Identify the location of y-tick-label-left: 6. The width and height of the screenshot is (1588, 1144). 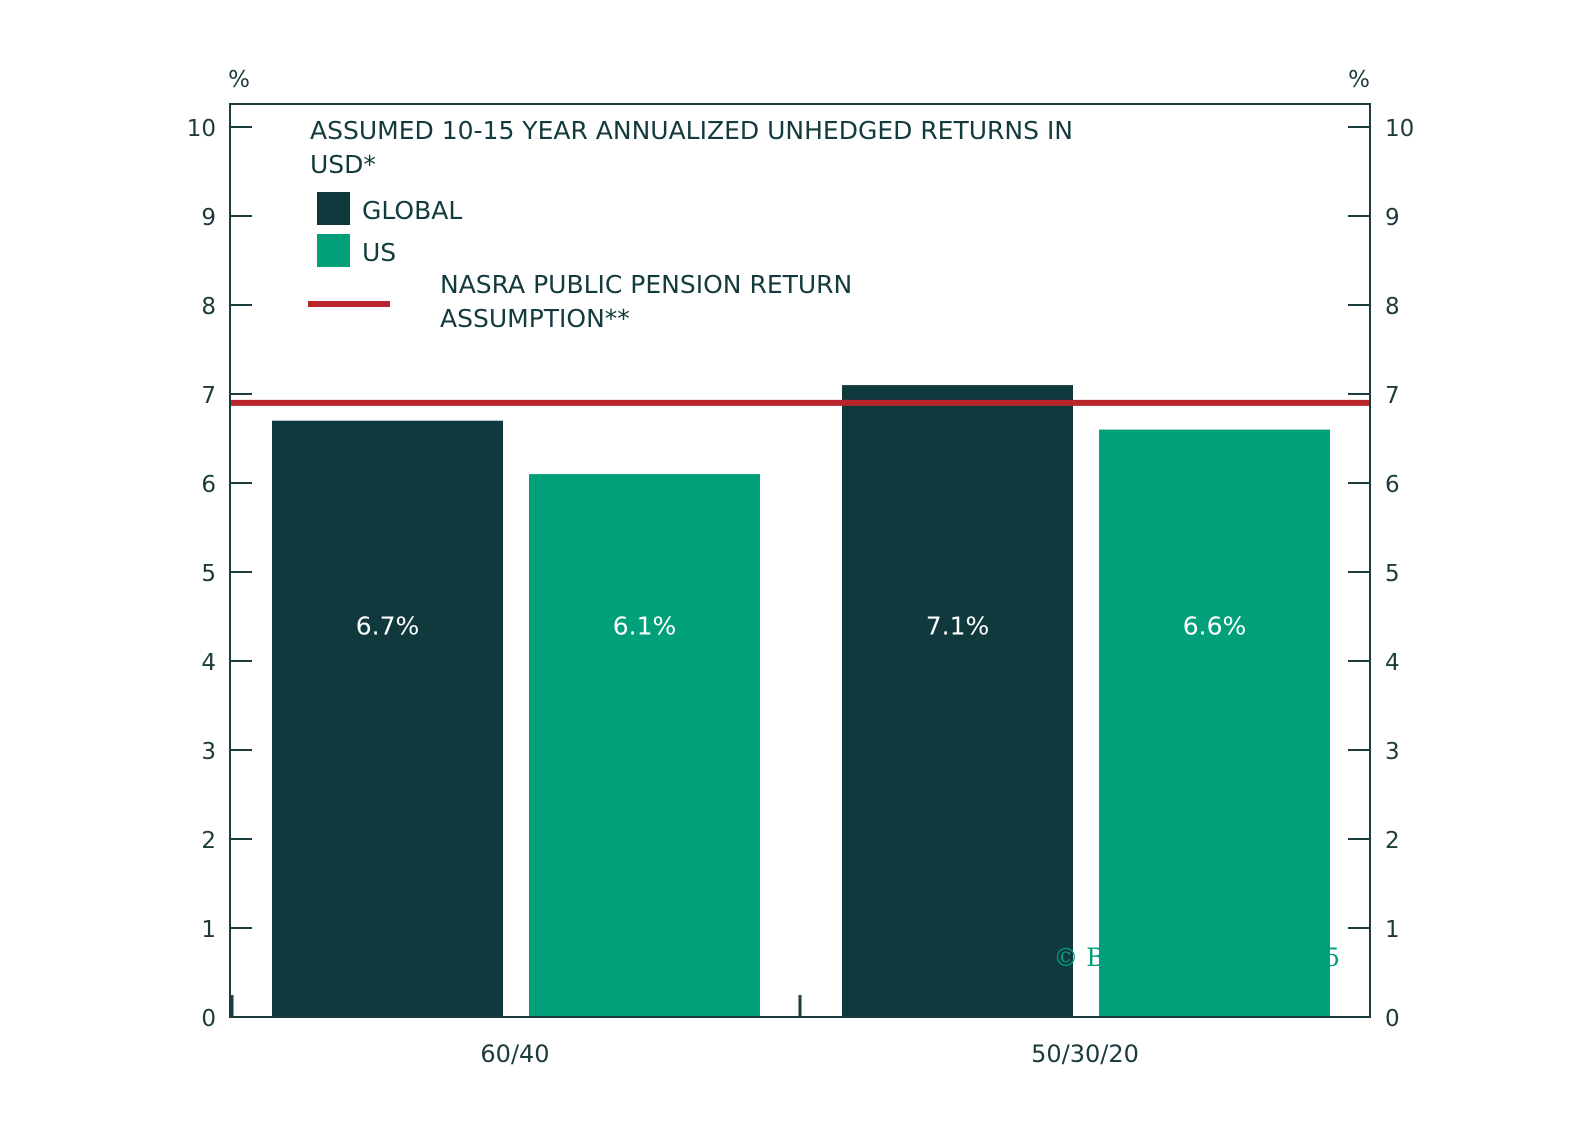
(208, 485).